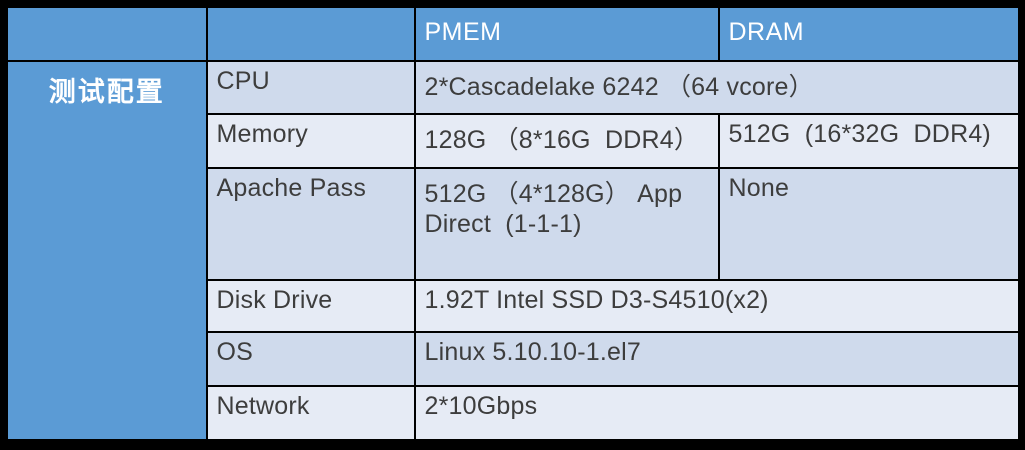 The width and height of the screenshot is (1025, 450). What do you see at coordinates (310, 224) in the screenshot?
I see `row-label-apache-pass: Apache Pass` at bounding box center [310, 224].